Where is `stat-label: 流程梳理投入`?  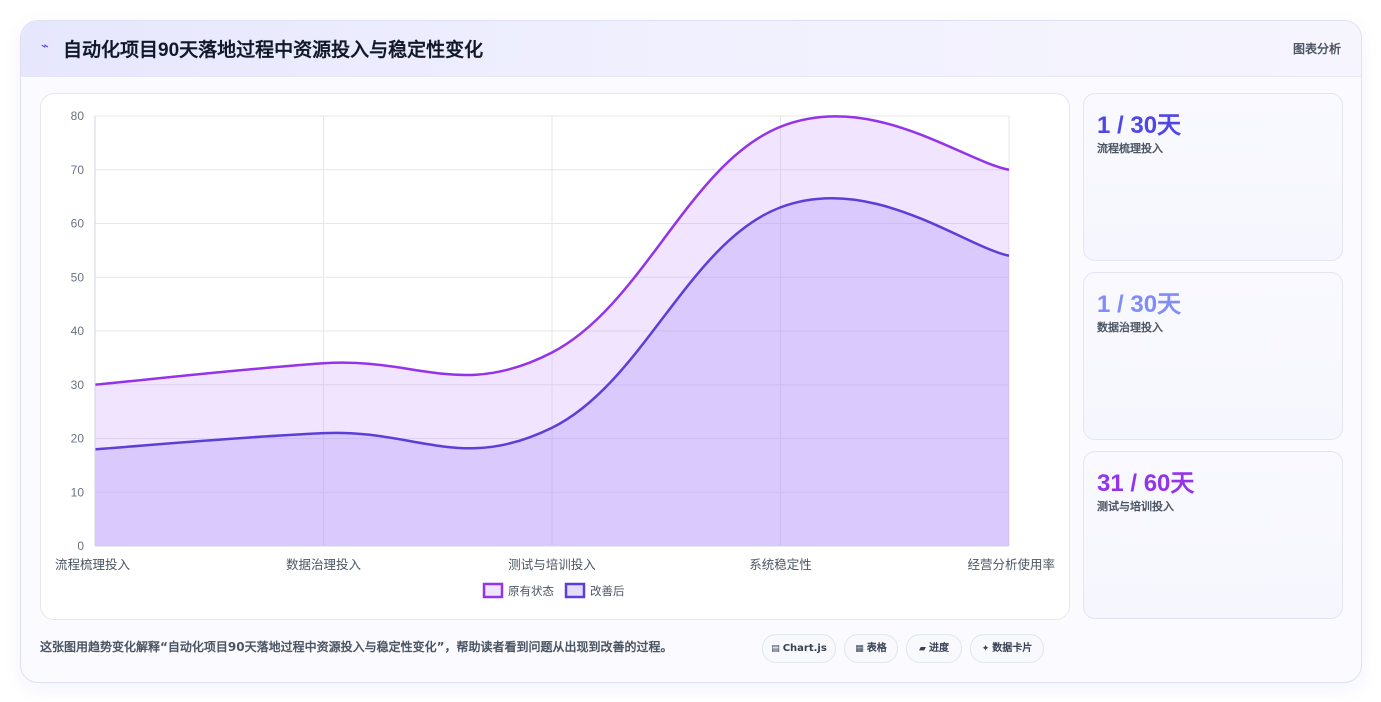
stat-label: 流程梳理投入 is located at coordinates (1130, 148).